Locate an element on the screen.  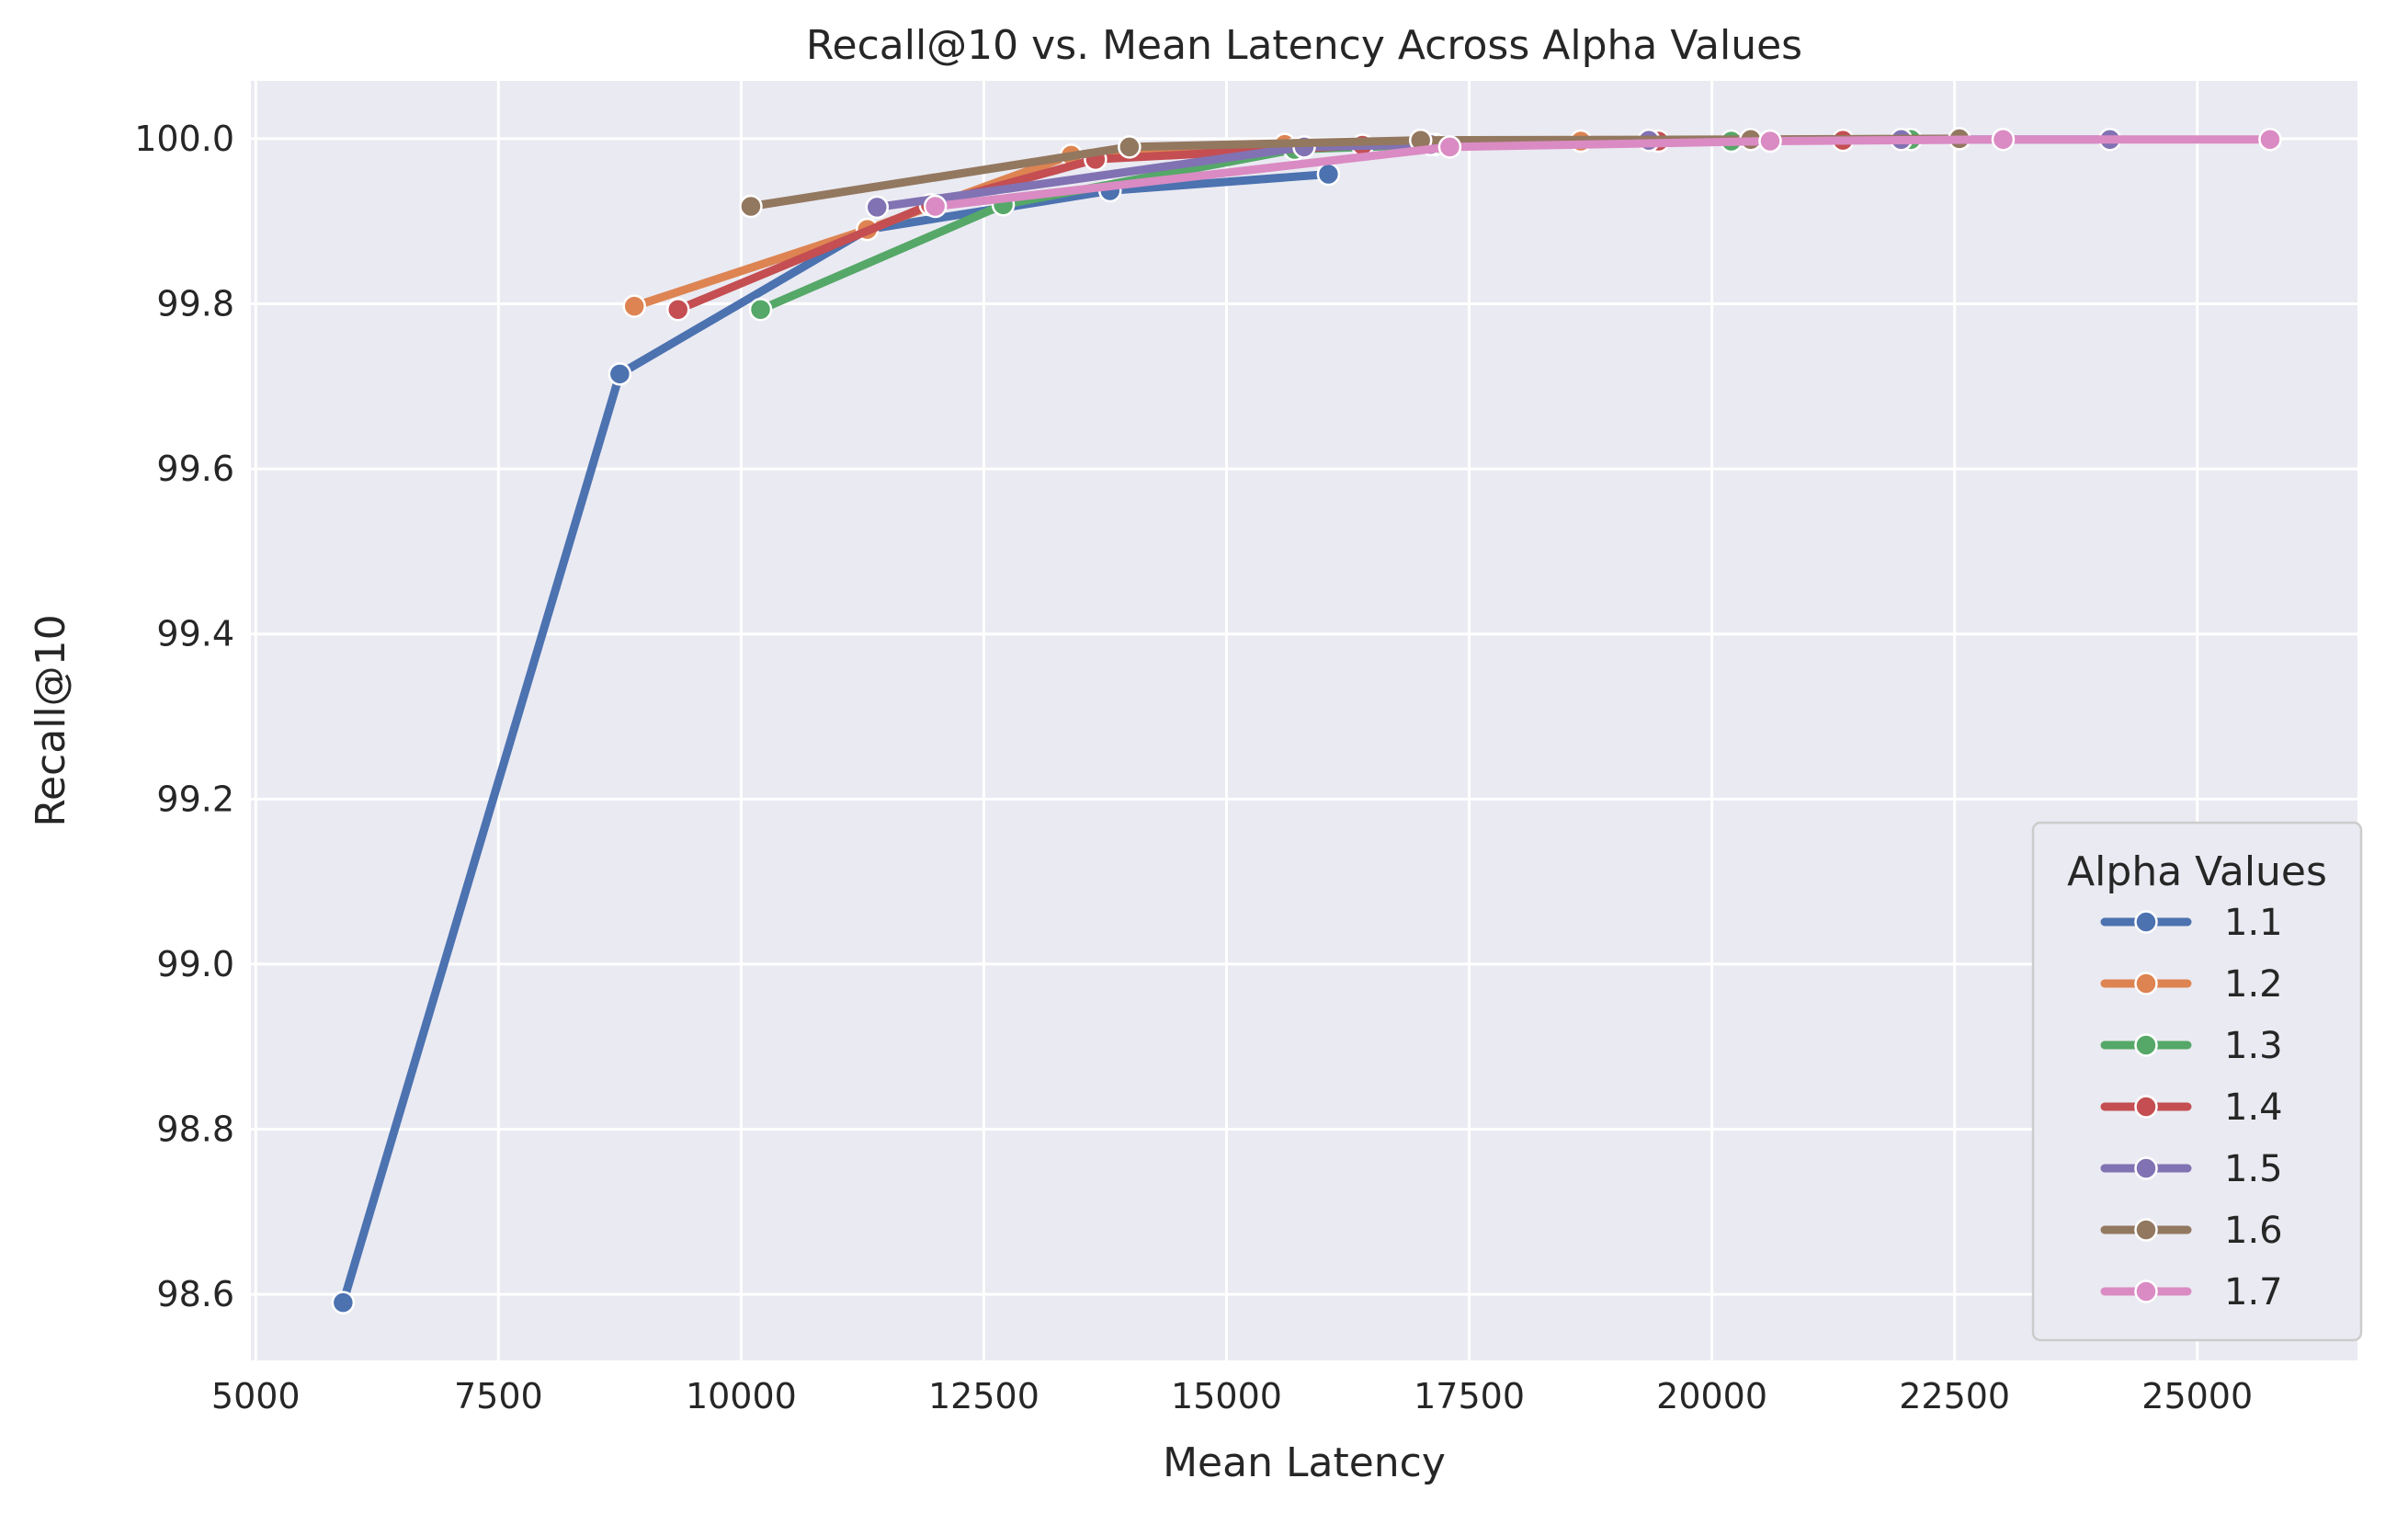
x-tick-label: 22500 is located at coordinates (1954, 1396).